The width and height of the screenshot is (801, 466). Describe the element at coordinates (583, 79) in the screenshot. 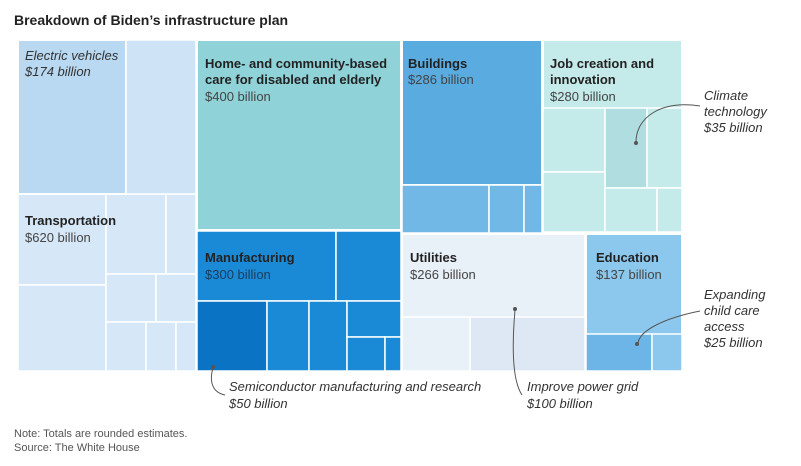

I see `jobs-name-line2: innovation` at that location.